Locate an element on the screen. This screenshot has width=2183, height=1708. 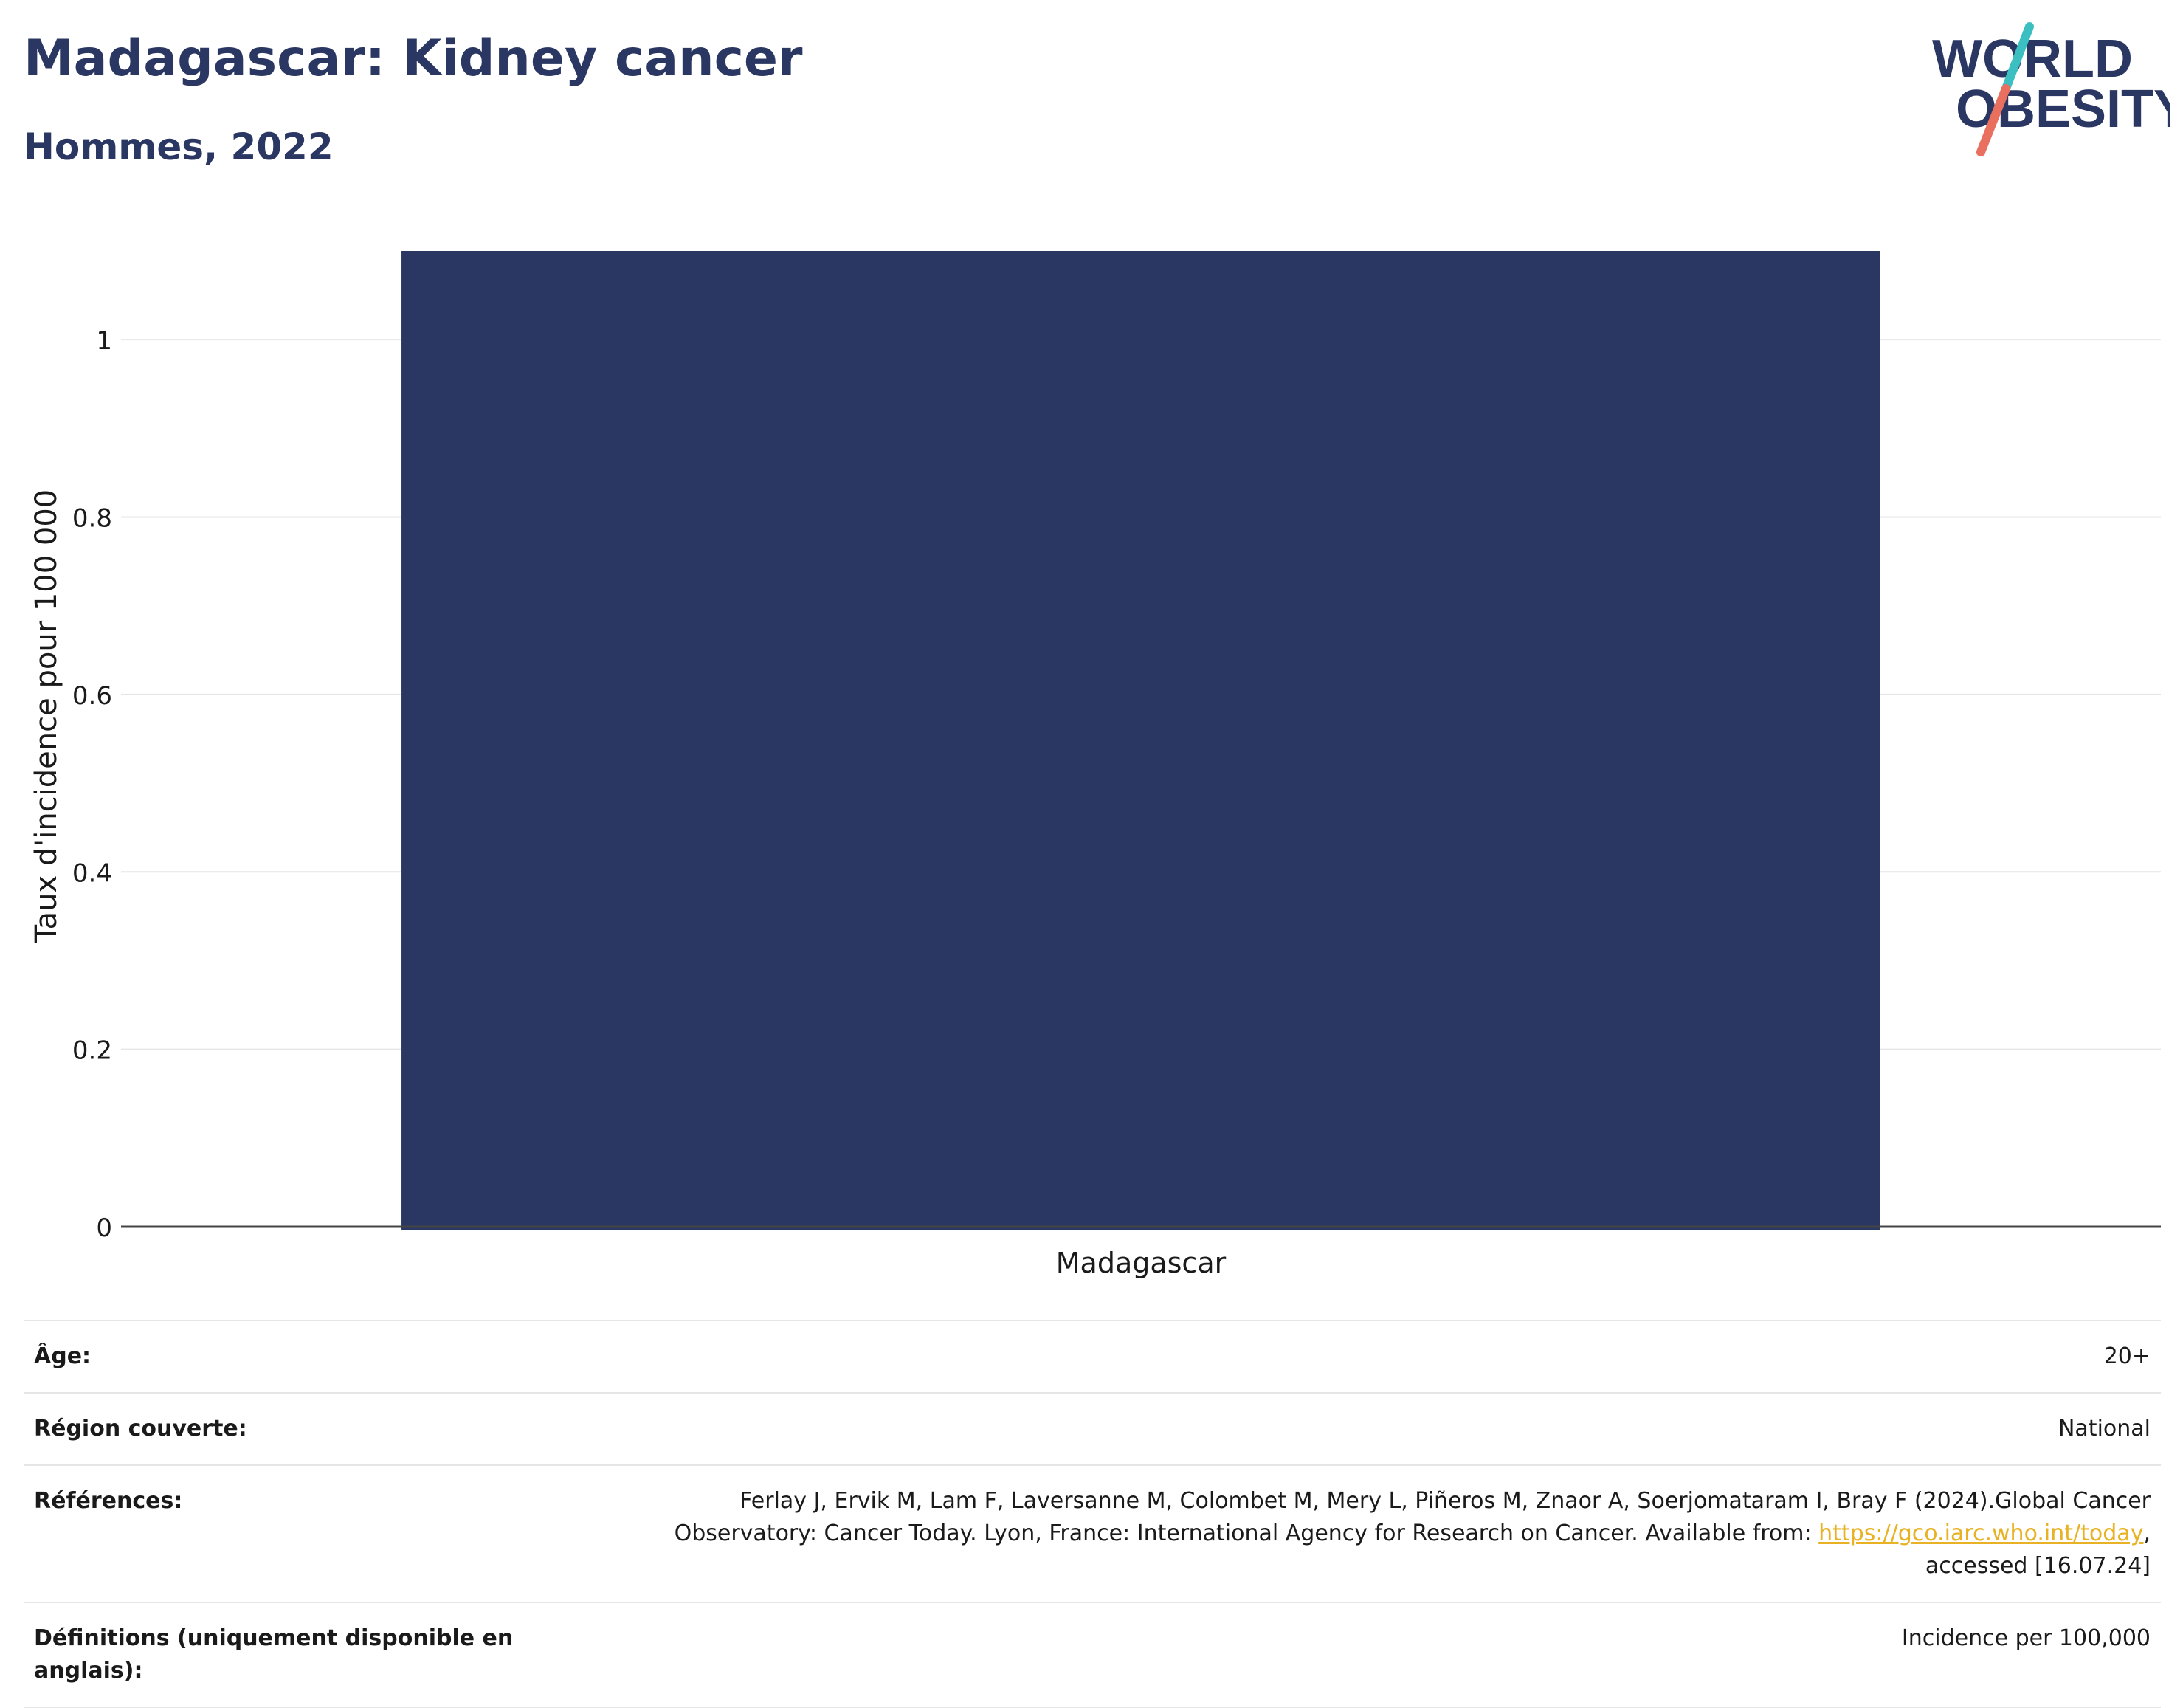
x-tick-label: Madagascar is located at coordinates (1141, 1263).